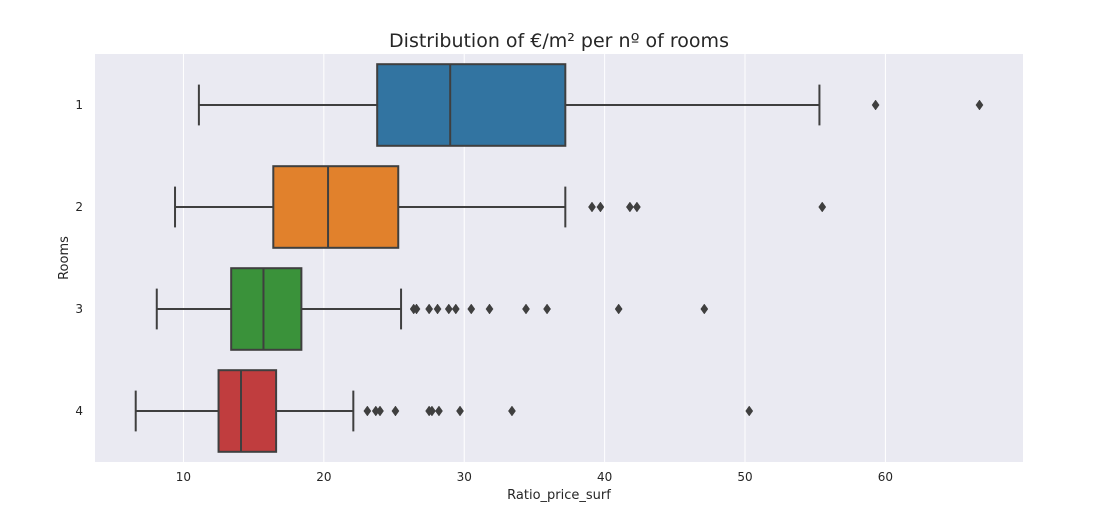 Image resolution: width=1116 pixels, height=517 pixels. Describe the element at coordinates (79, 105) in the screenshot. I see `y-tick-label: 1` at that location.